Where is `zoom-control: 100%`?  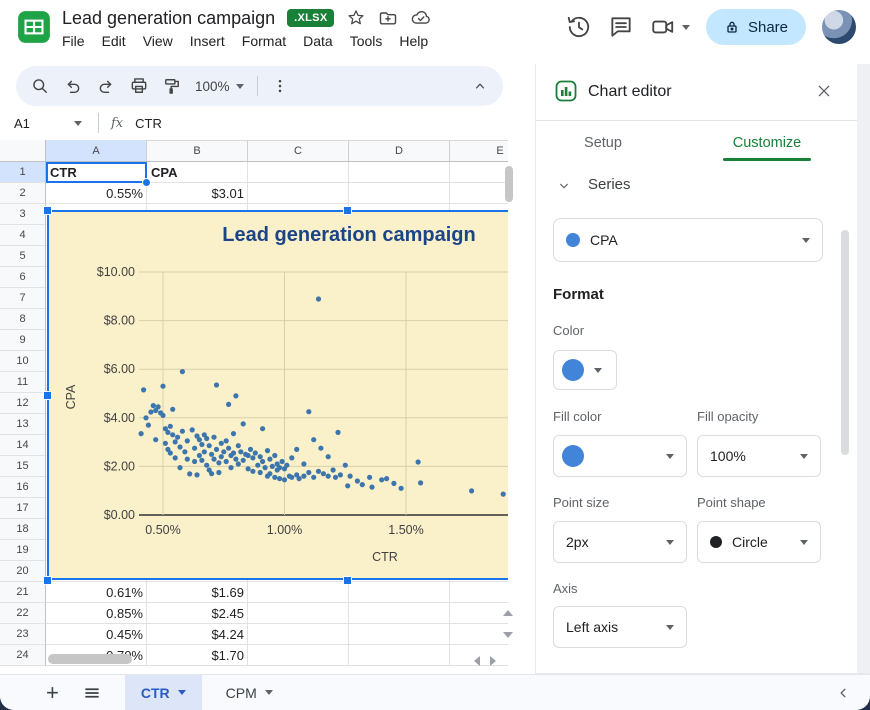
zoom-control: 100% is located at coordinates (219, 86).